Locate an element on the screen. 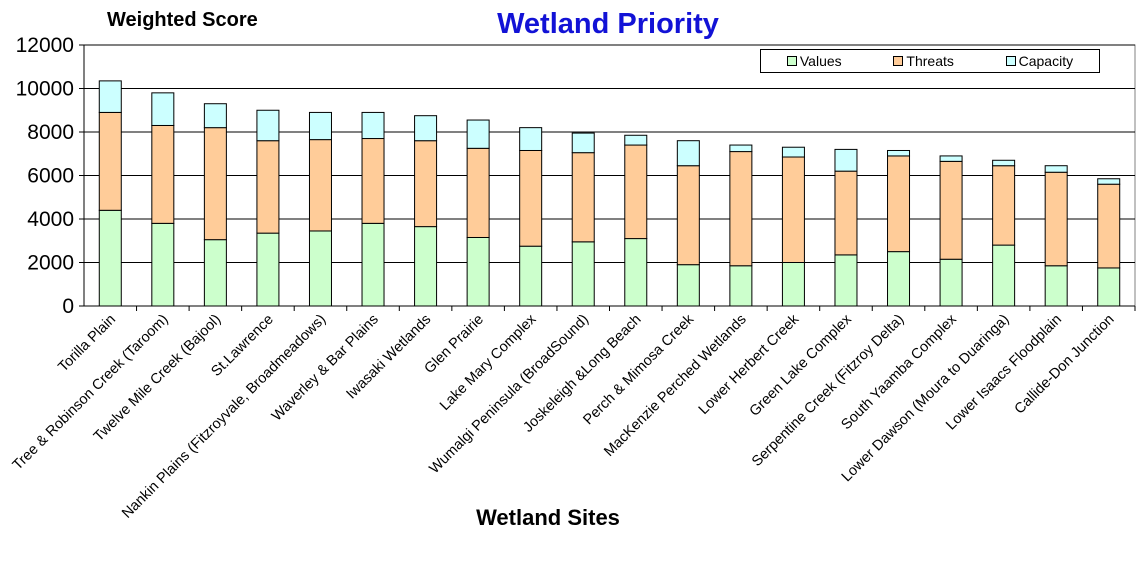  y-tick-label: 10000 is located at coordinates (45, 89).